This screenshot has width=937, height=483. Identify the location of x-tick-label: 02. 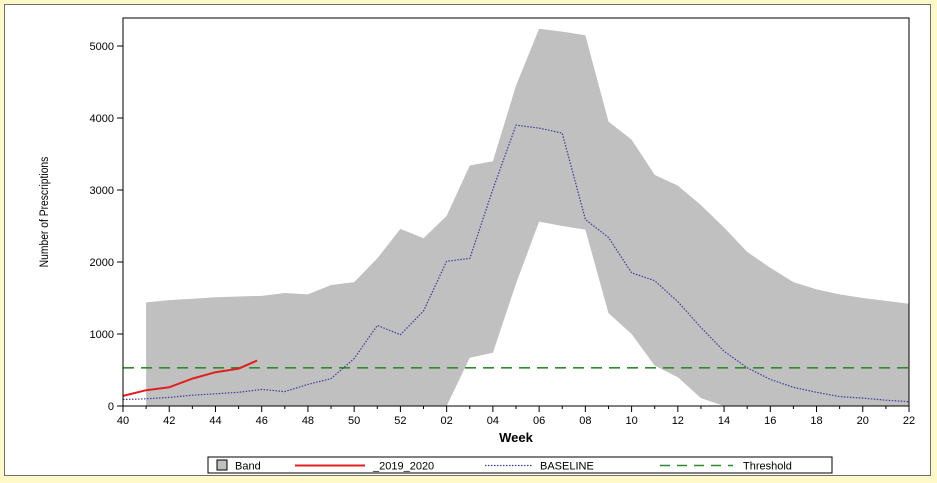
(447, 421).